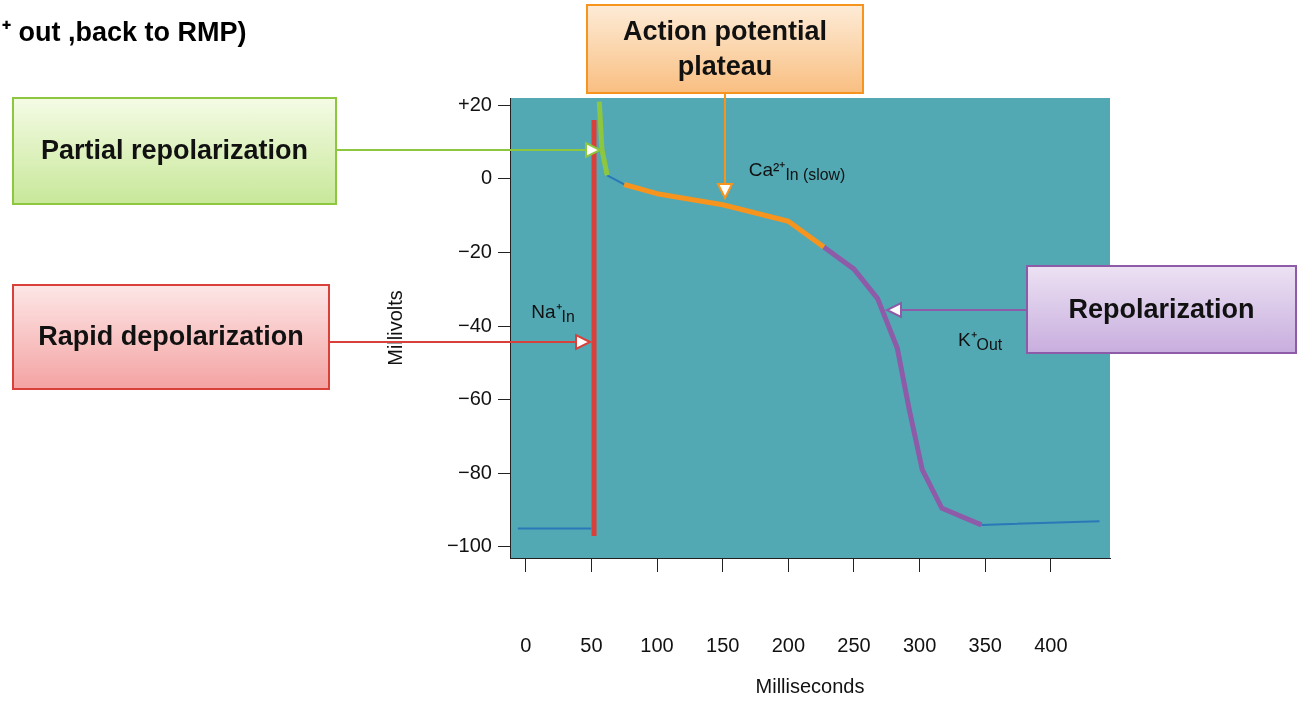 The height and width of the screenshot is (709, 1297). Describe the element at coordinates (475, 471) in the screenshot. I see `y-tick-label: −80` at that location.